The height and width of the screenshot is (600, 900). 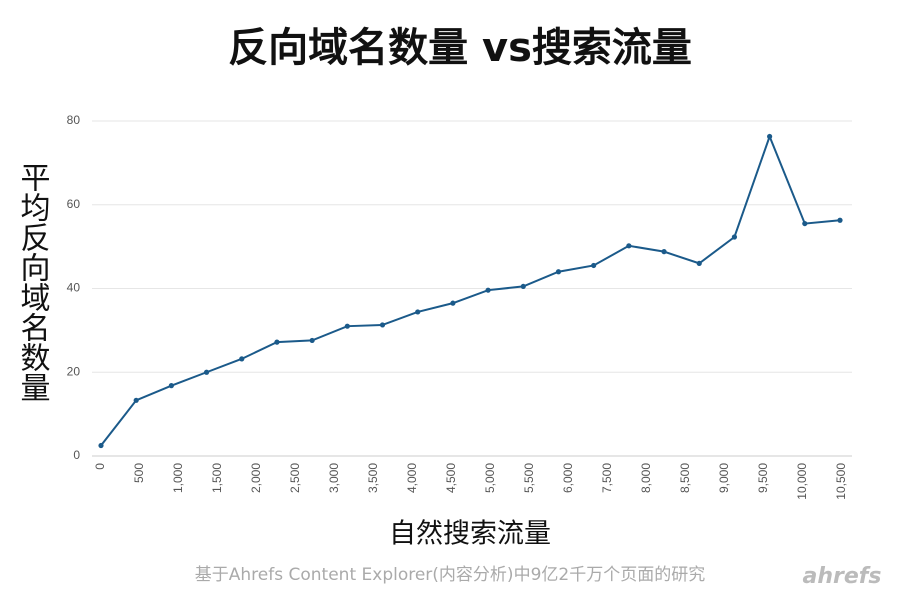 I want to click on x-tick-label: 6,000, so click(x=568, y=478).